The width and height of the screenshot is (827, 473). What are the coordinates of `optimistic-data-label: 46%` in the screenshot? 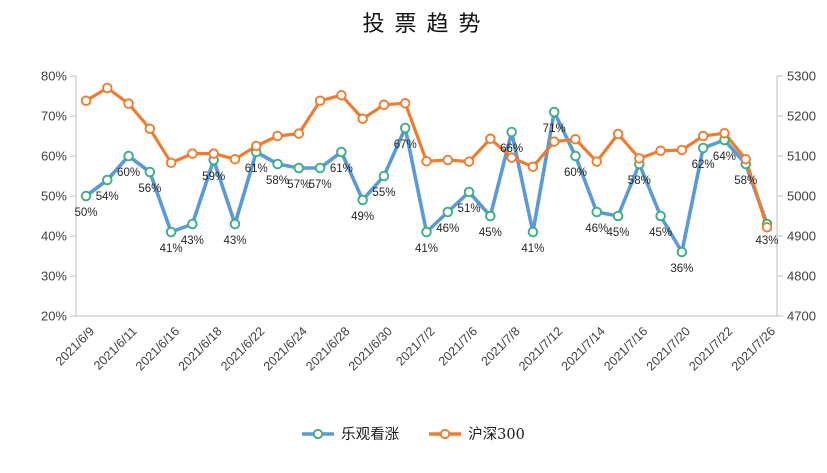 It's located at (596, 229).